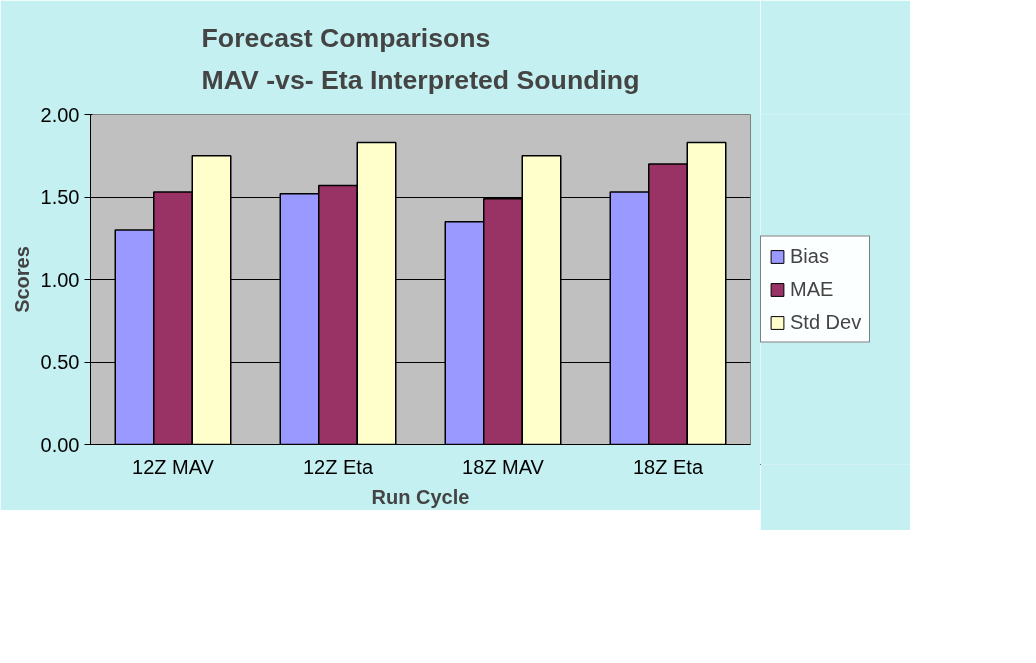  Describe the element at coordinates (60, 444) in the screenshot. I see `y-tick-label: 0.00` at that location.